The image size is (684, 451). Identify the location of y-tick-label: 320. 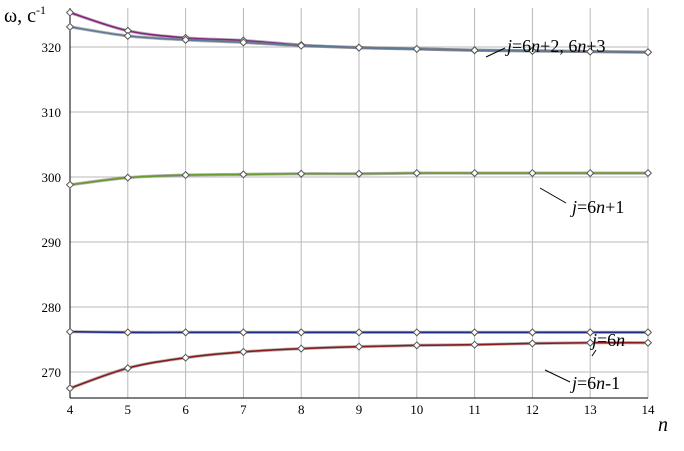
(52, 47).